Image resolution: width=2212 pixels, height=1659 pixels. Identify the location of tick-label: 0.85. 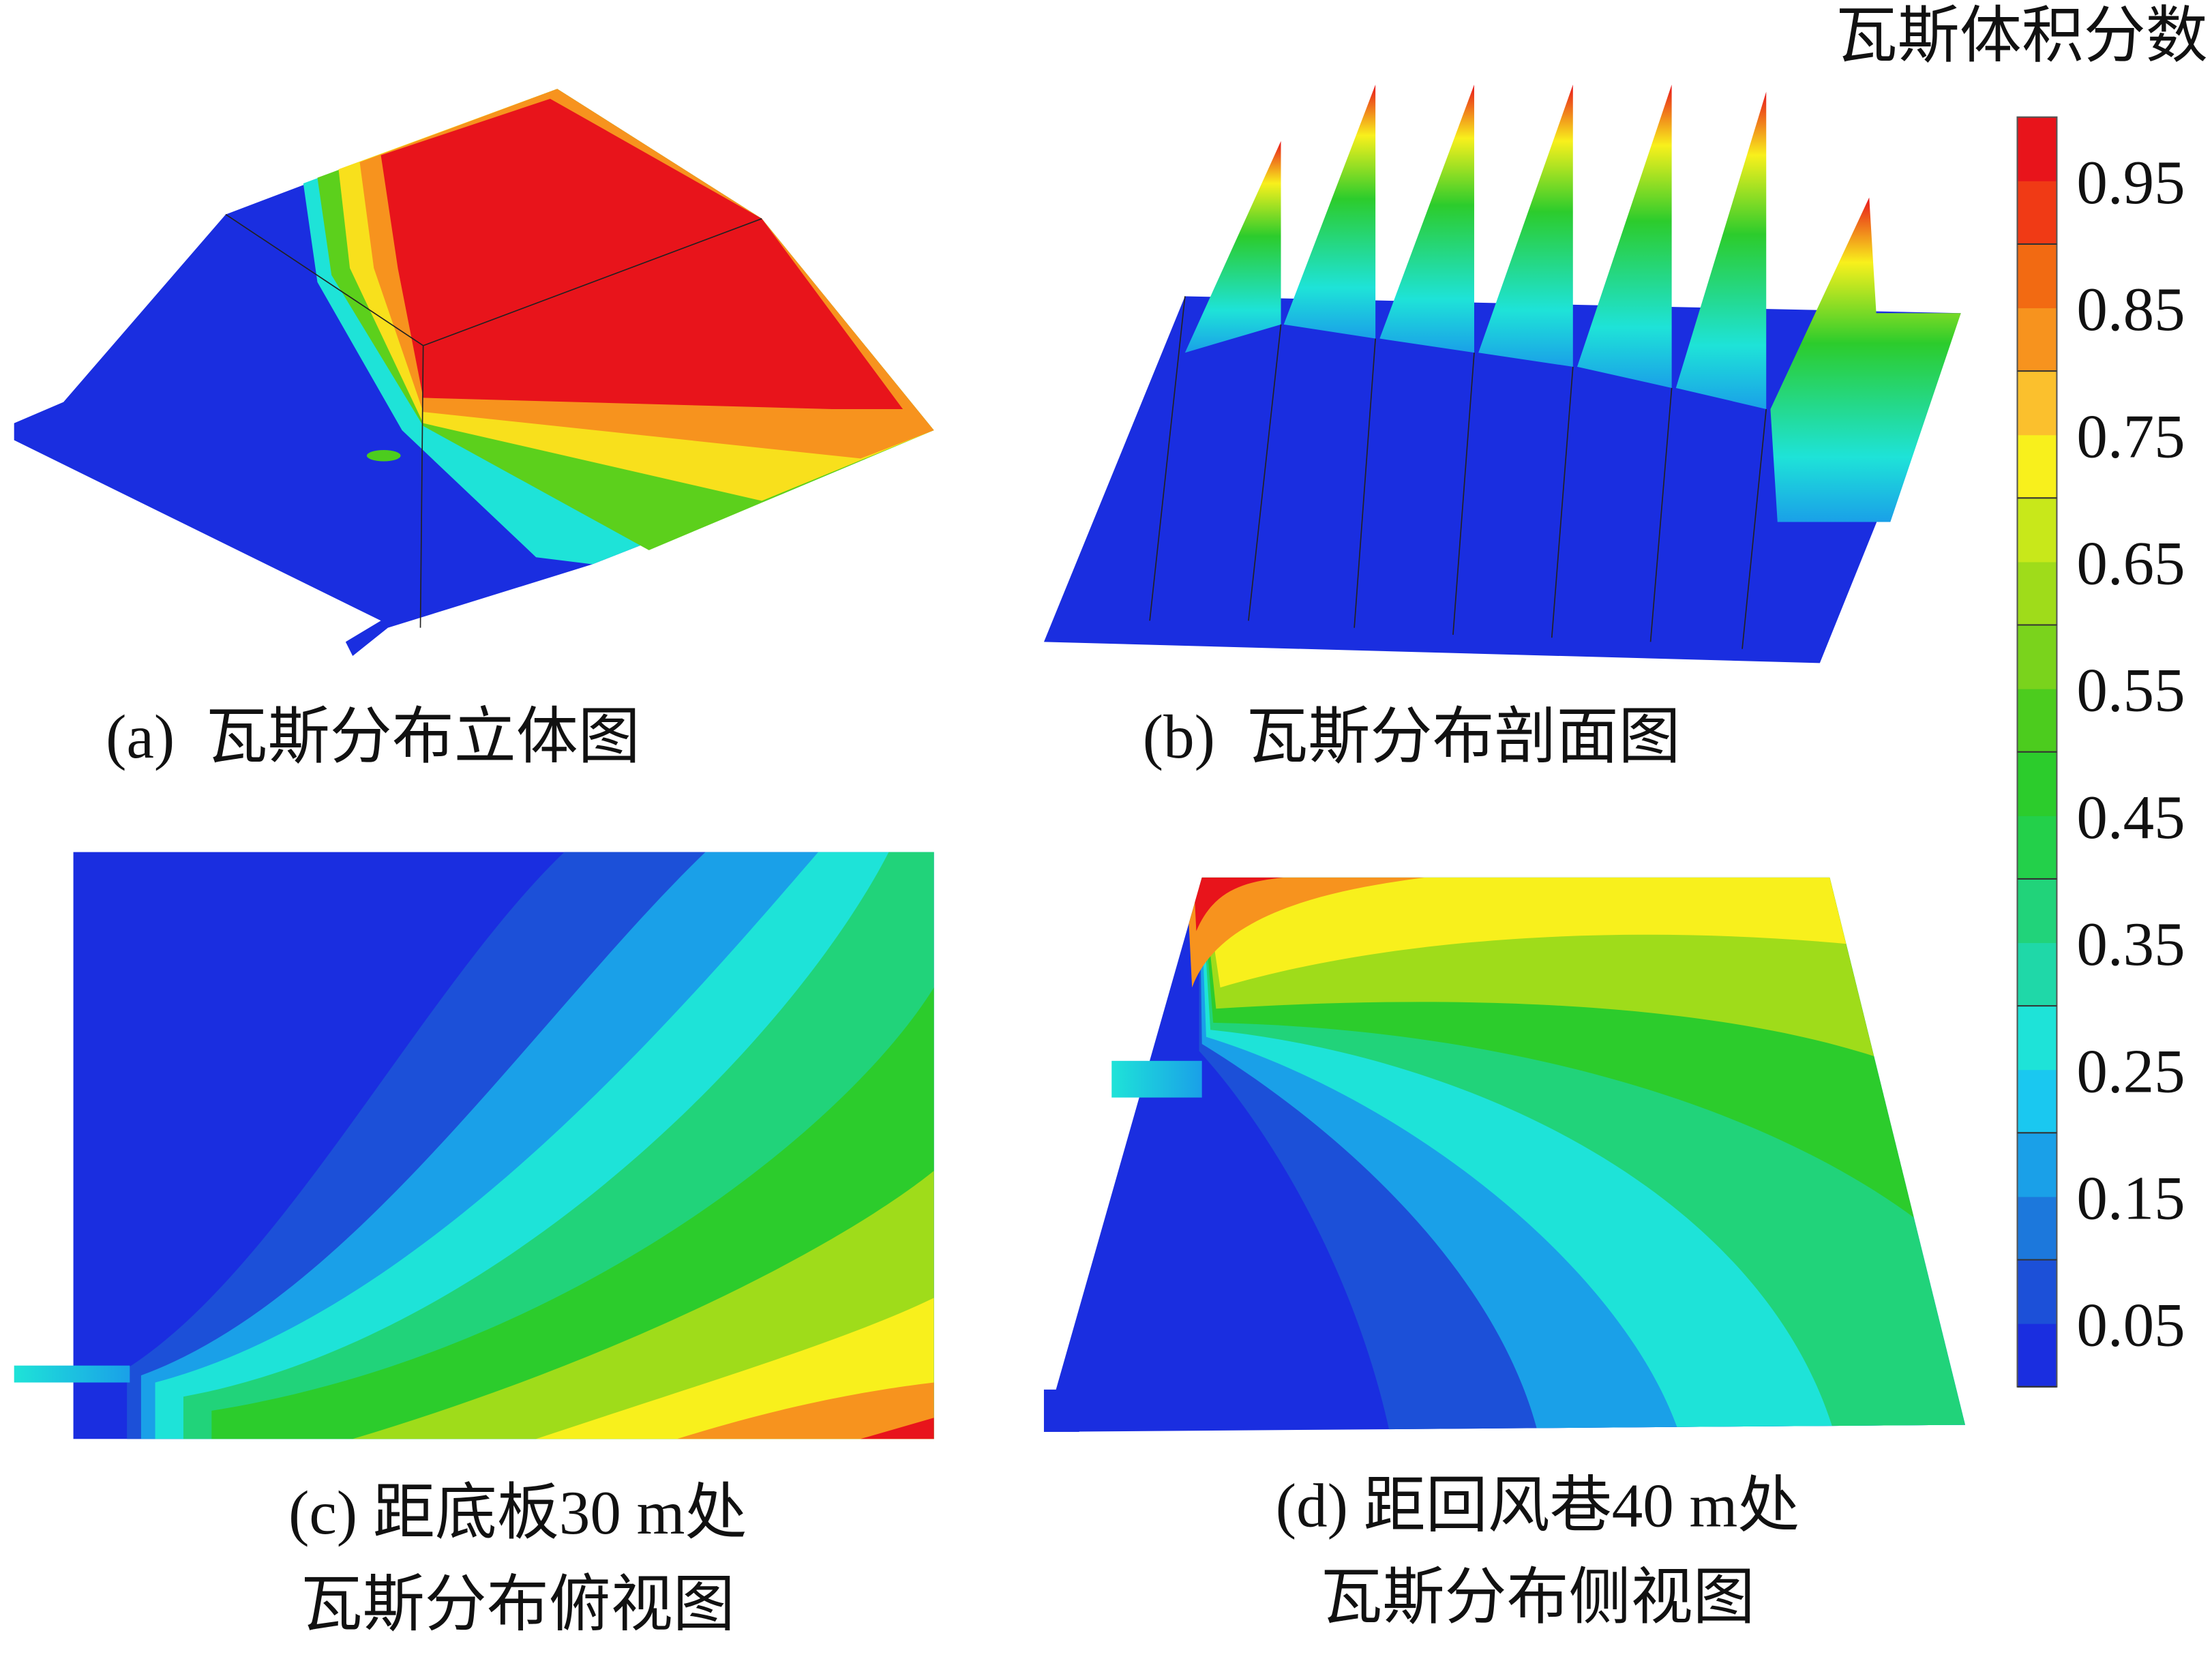
(2130, 309).